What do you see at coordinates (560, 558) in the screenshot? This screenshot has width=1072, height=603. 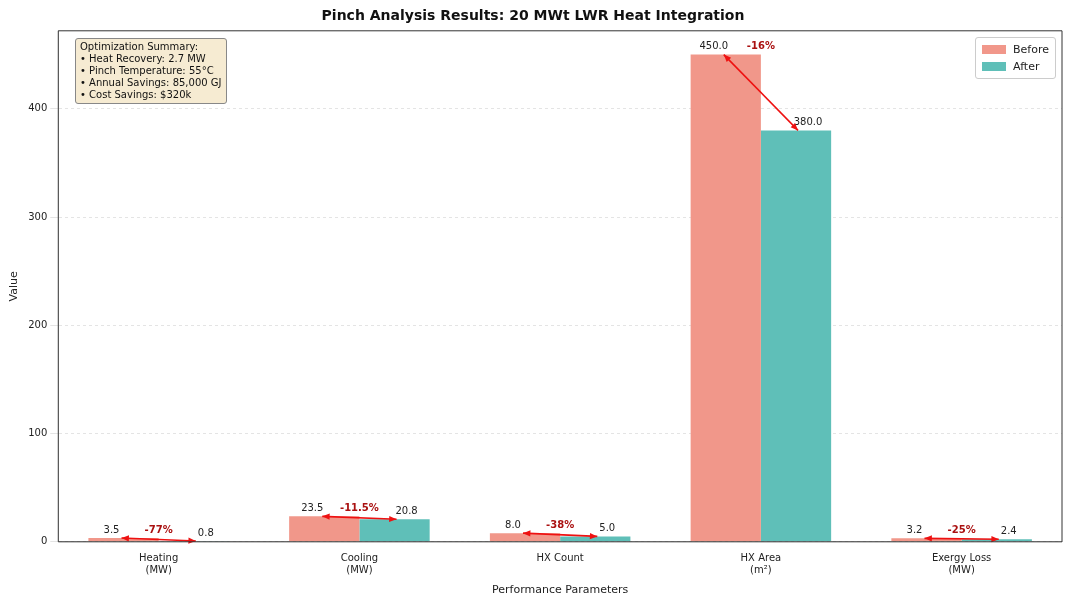 I see `x-tick-label: HX Count` at bounding box center [560, 558].